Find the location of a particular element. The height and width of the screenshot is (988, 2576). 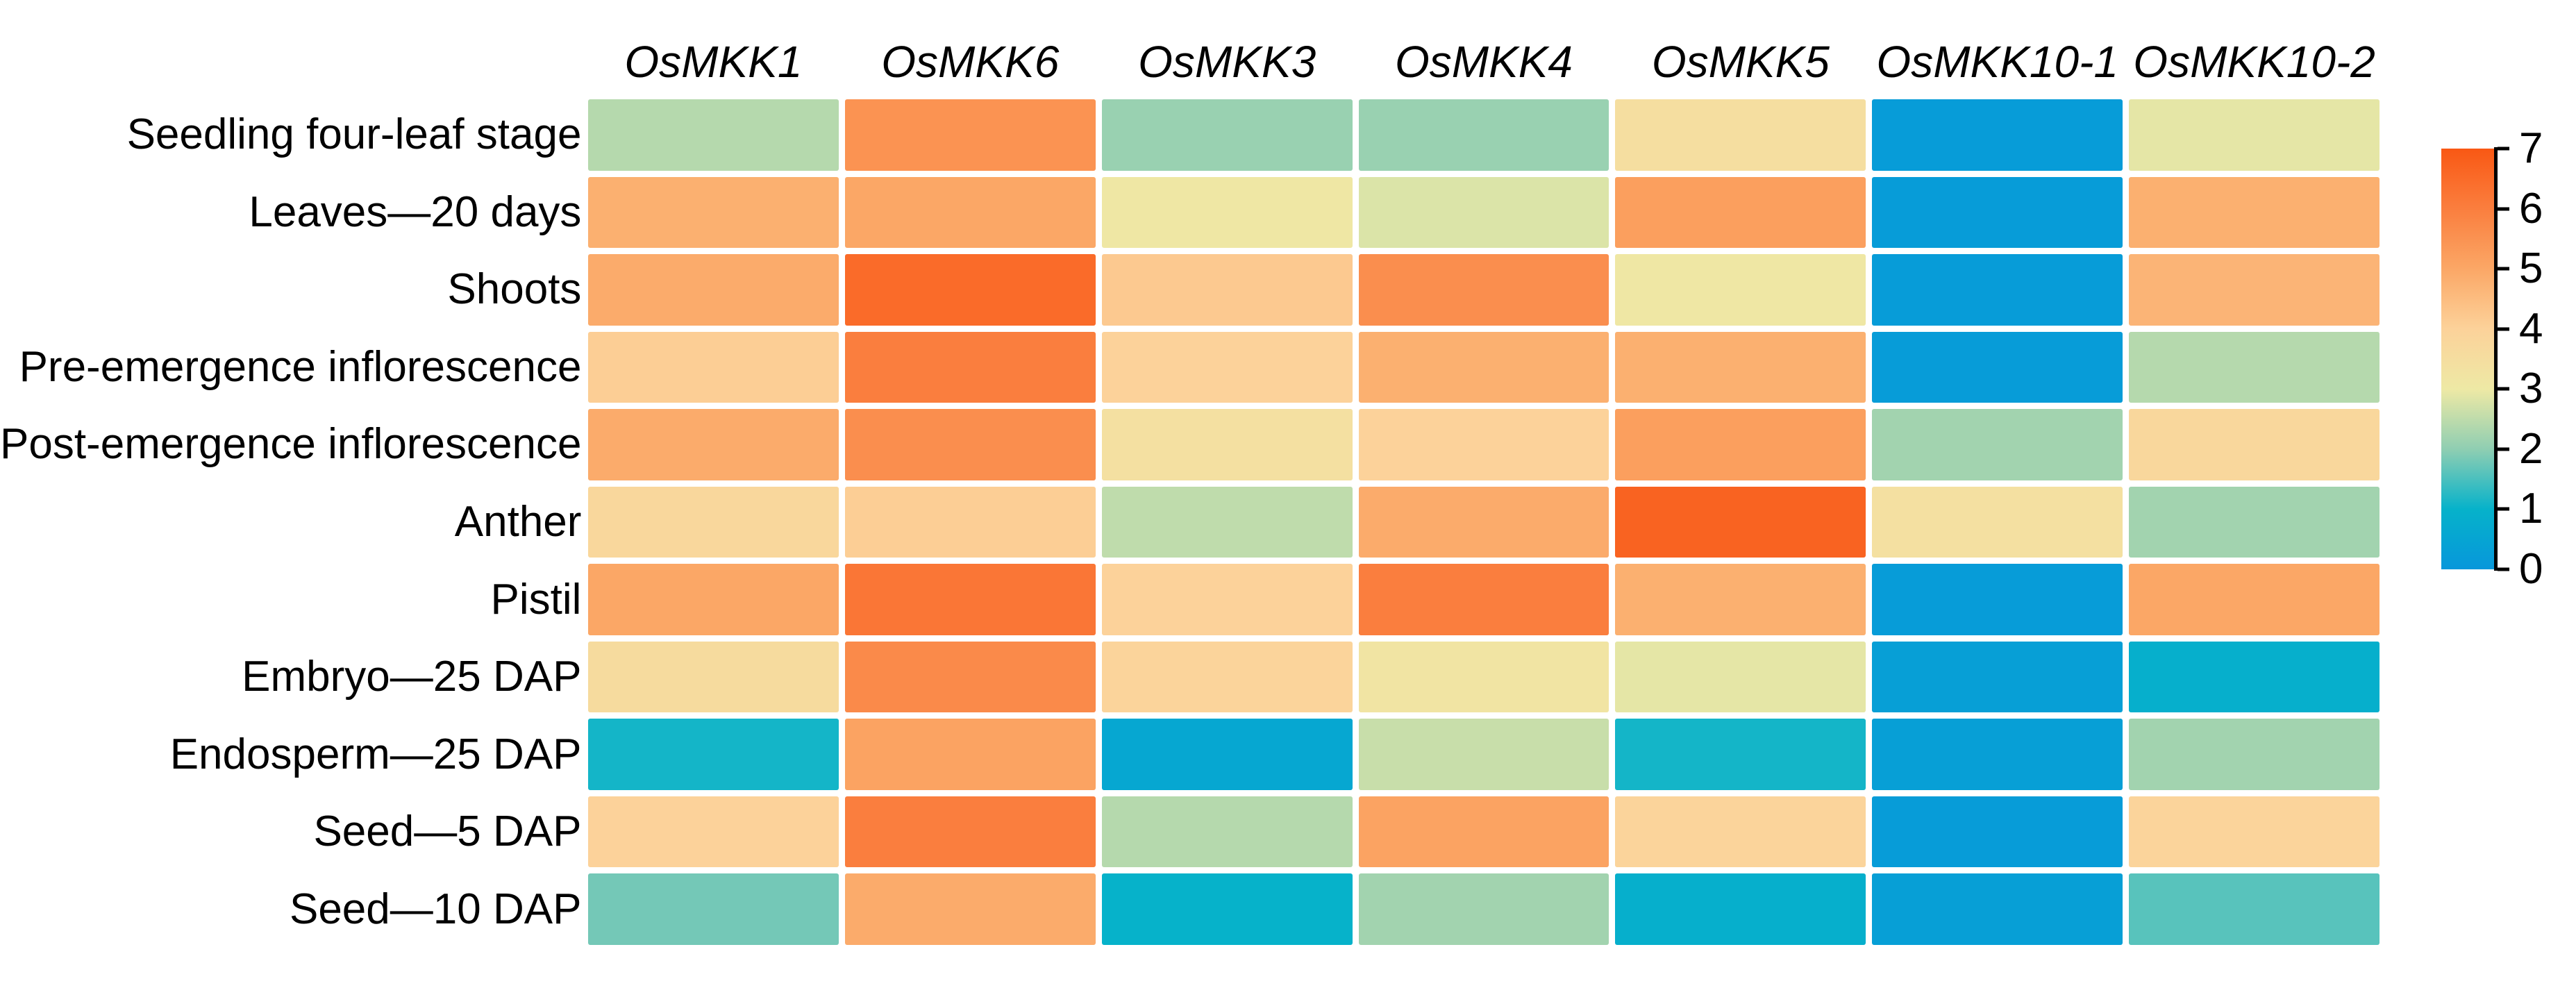

row-label: Pistil is located at coordinates (536, 599).